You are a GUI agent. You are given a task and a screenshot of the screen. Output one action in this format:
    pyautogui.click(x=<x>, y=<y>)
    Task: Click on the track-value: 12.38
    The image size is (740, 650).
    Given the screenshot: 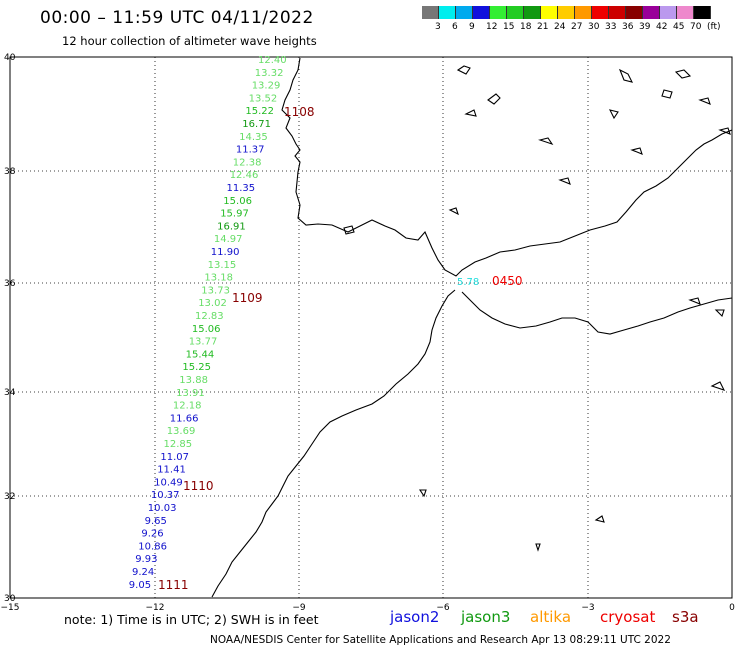 What is the action you would take?
    pyautogui.click(x=247, y=162)
    